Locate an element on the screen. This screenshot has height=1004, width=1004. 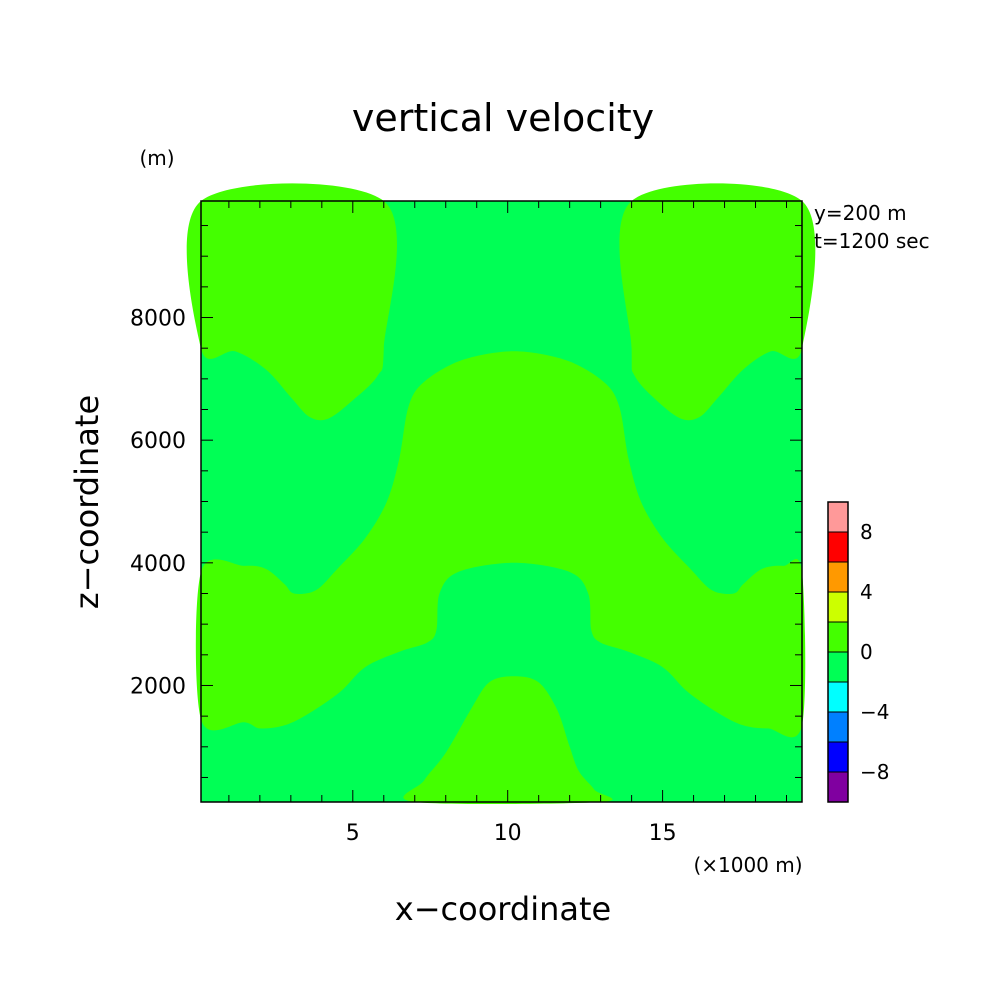
chart-title: vertical velocity is located at coordinates (503, 118).